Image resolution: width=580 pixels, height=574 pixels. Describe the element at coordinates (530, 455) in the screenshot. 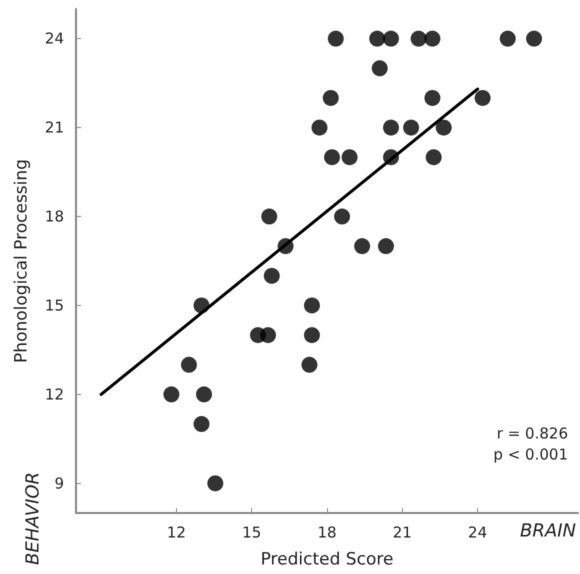

I see `annotation: p < 0.001` at that location.